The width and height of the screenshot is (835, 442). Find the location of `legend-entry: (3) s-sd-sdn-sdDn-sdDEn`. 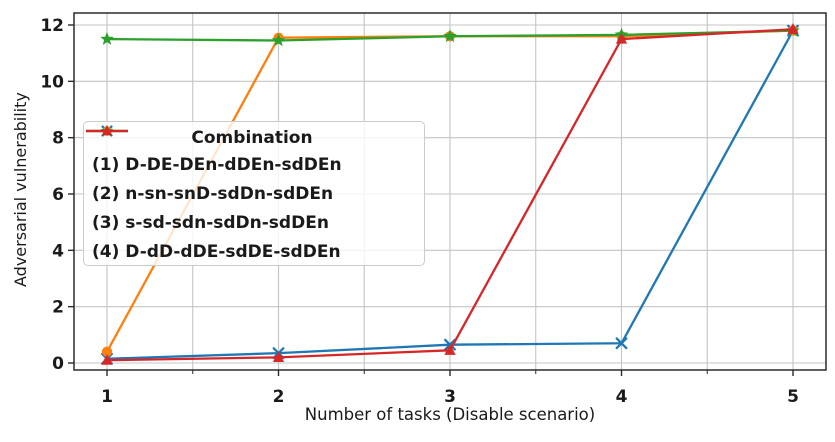

legend-entry: (3) s-sd-sdn-sdDn-sdDEn is located at coordinates (249, 180).